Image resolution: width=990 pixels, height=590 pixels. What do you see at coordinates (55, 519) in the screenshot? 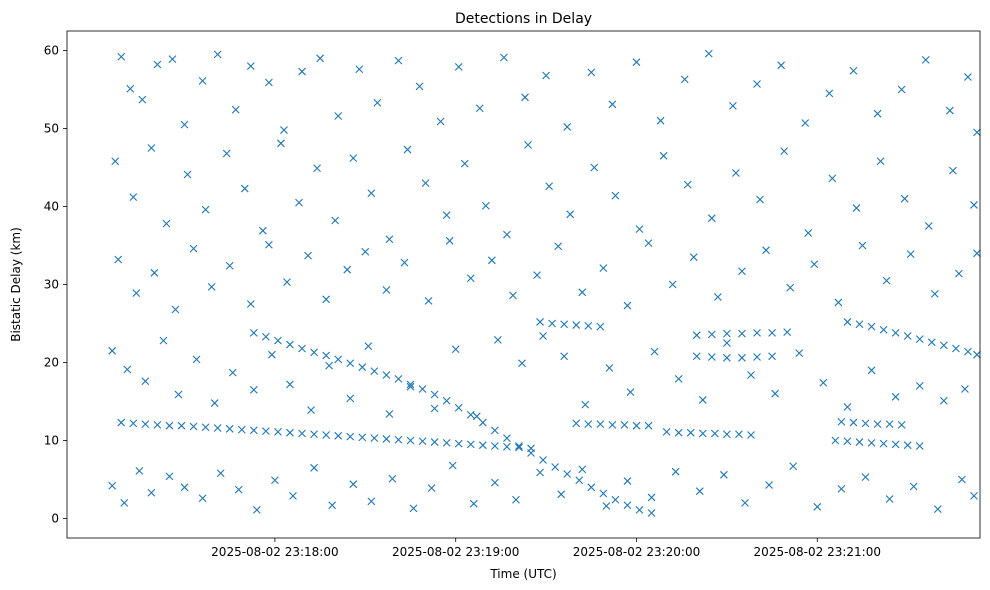
I see `y-tick-label: 0` at bounding box center [55, 519].